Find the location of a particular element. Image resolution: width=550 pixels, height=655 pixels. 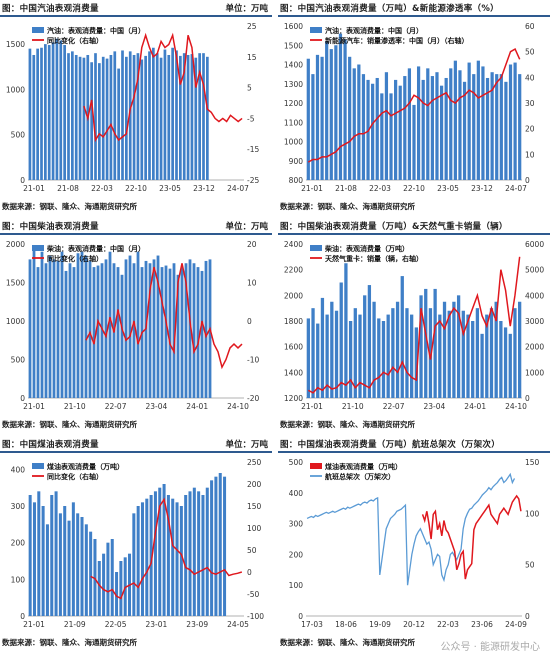

y2-tick-label: 100 is located at coordinates (254, 528).